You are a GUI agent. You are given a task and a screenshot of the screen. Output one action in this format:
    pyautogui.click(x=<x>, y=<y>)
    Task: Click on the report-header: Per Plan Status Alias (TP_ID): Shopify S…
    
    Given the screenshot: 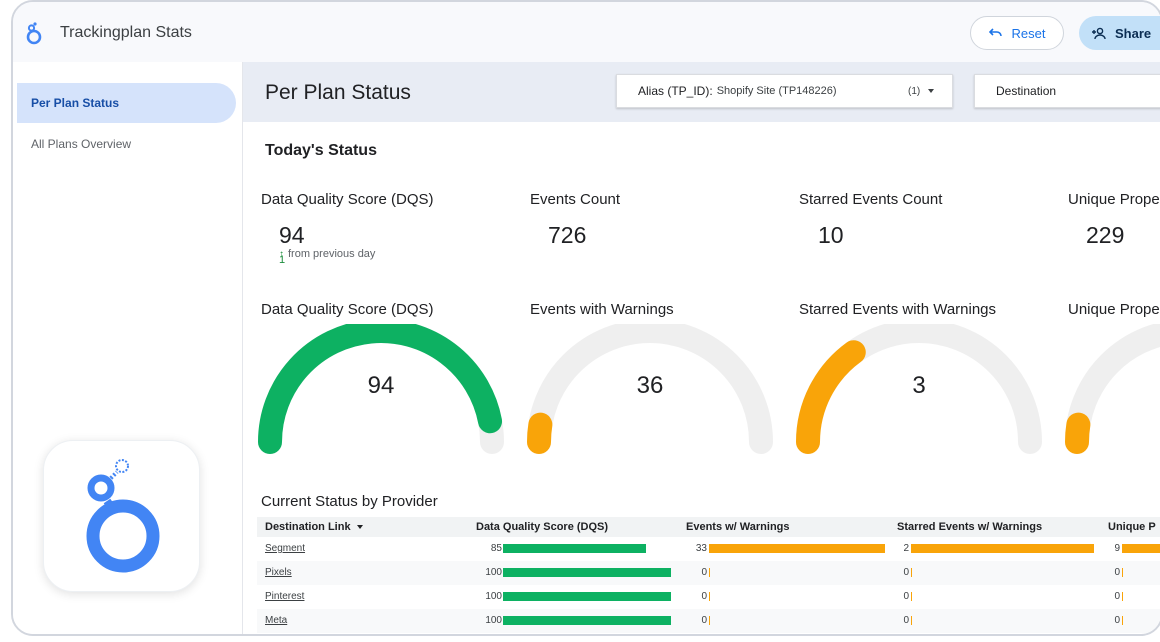 What is the action you would take?
    pyautogui.click(x=701, y=92)
    